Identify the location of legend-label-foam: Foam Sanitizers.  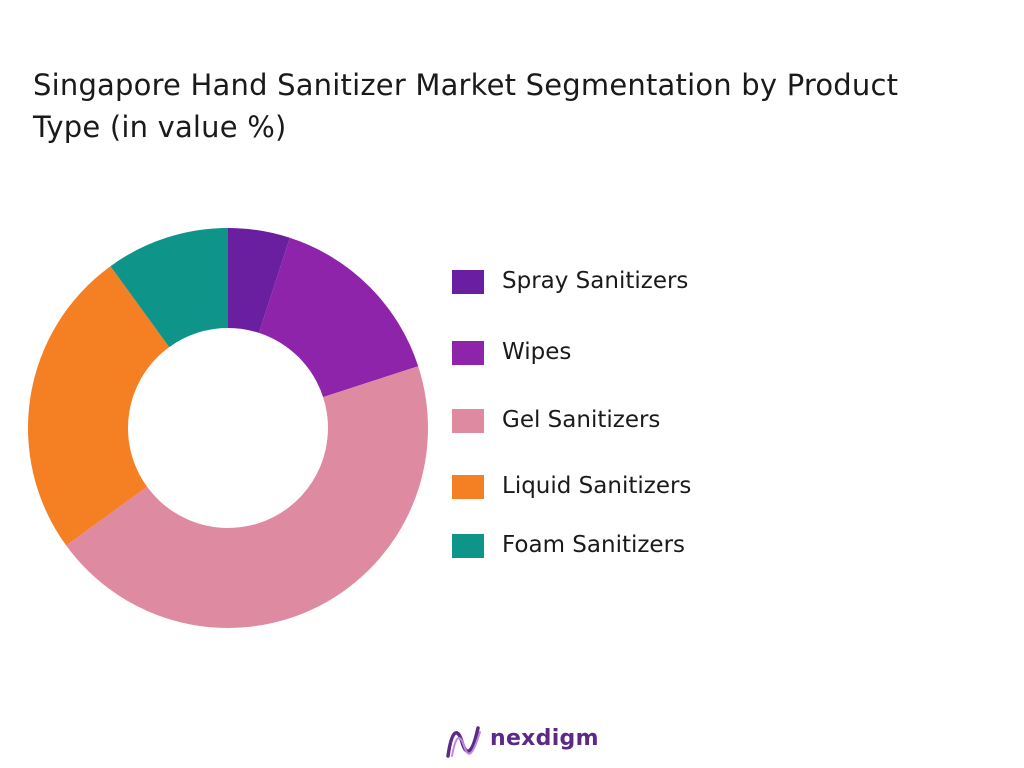
(594, 545).